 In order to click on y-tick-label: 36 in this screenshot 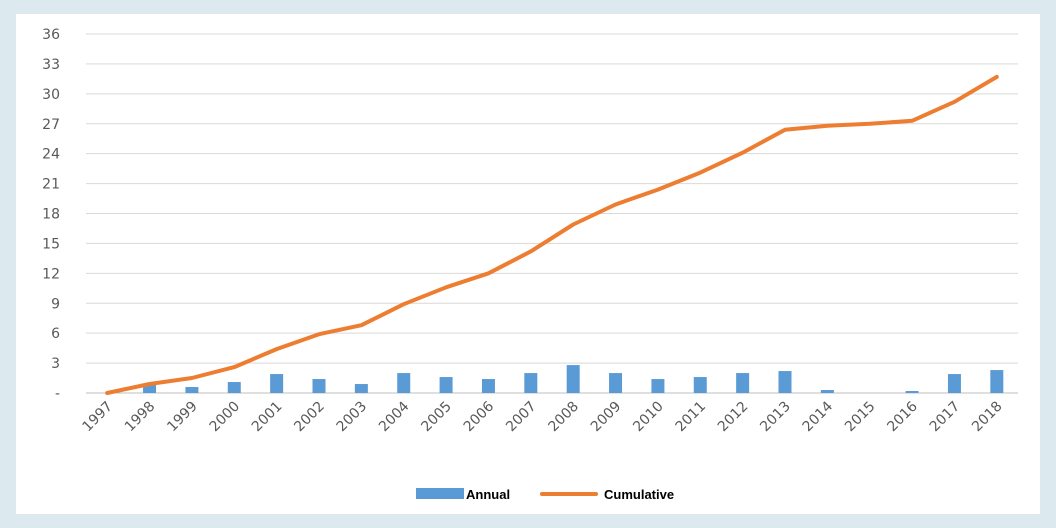, I will do `click(51, 35)`.